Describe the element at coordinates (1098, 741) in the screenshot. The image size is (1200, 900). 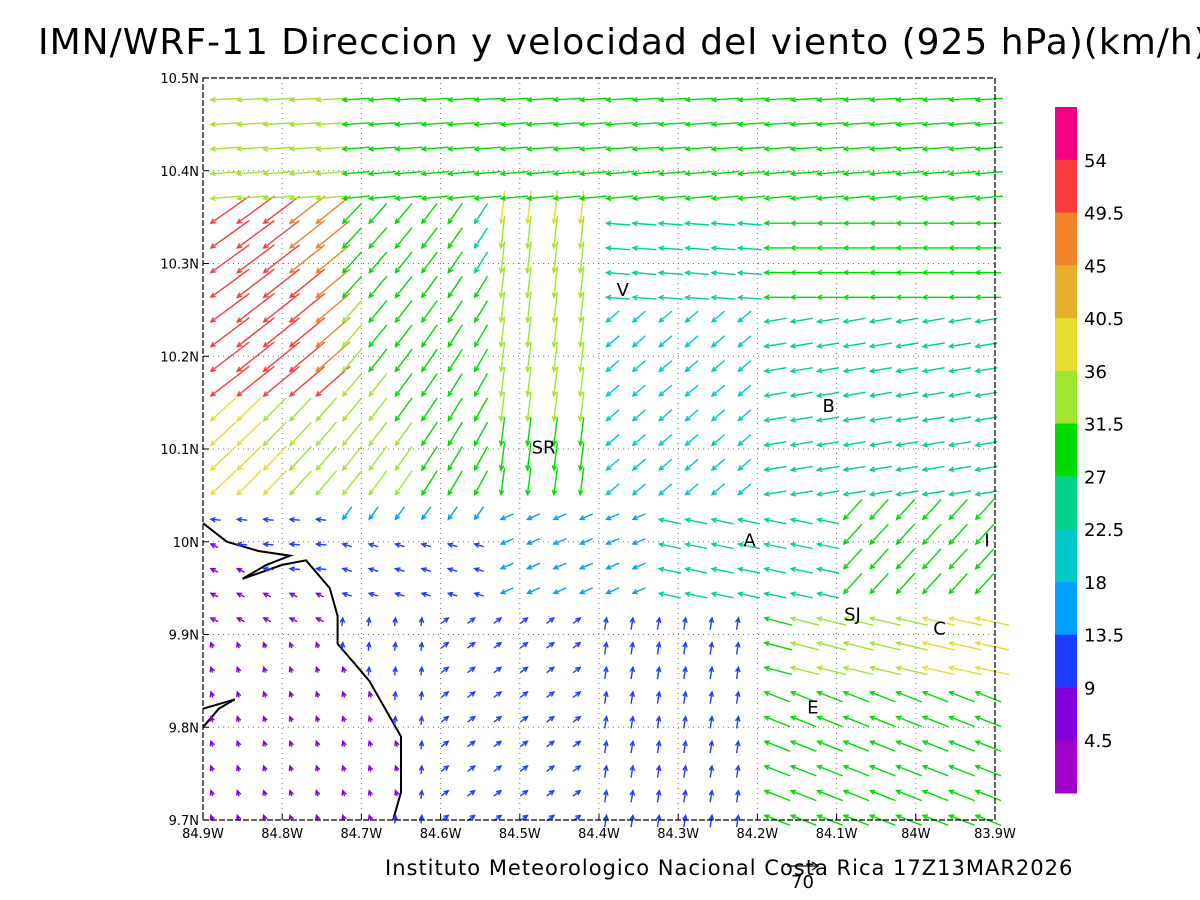
I see `colorbar-label: 4.5` at that location.